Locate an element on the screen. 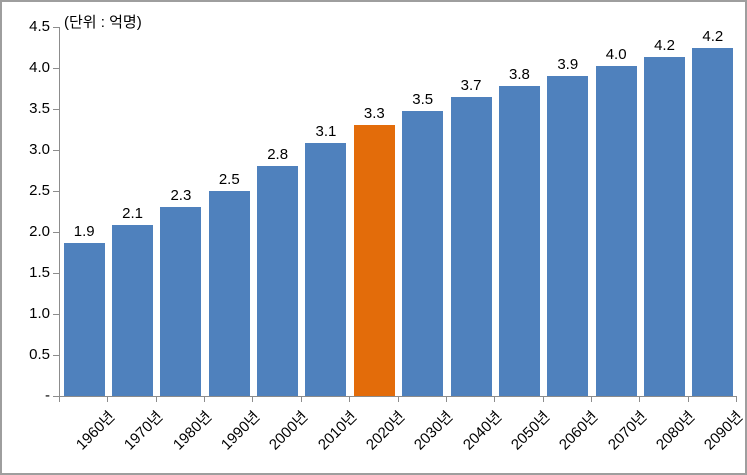 The height and width of the screenshot is (475, 747). x-label-cell: 2000년 is located at coordinates (282, 438).